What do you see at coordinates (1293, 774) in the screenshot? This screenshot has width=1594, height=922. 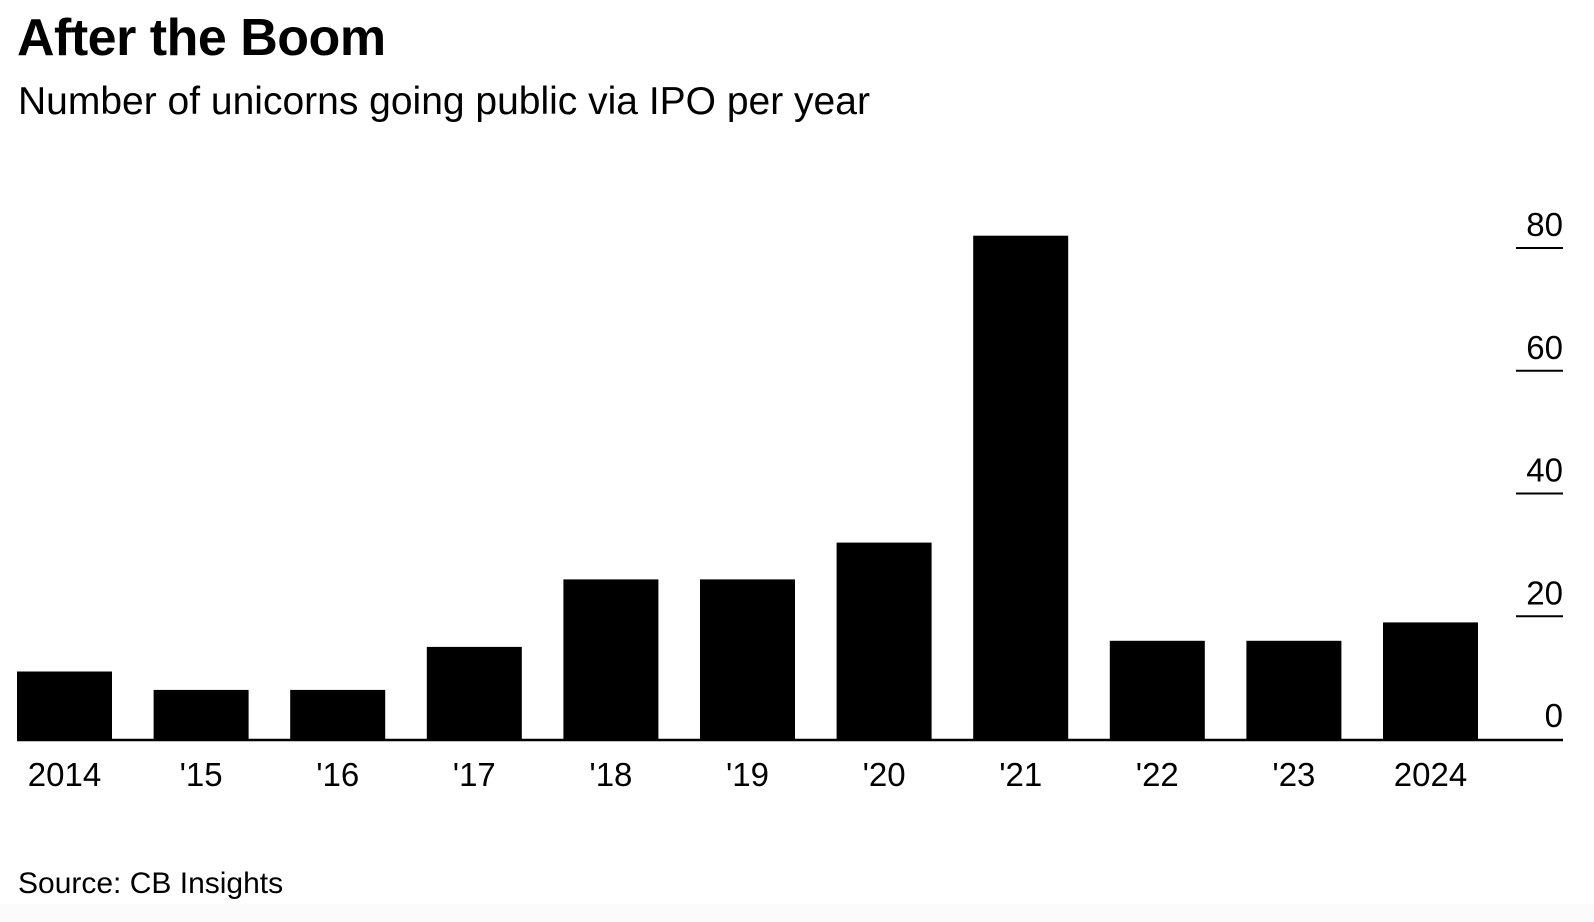 I see `x-tick-label: '23` at bounding box center [1293, 774].